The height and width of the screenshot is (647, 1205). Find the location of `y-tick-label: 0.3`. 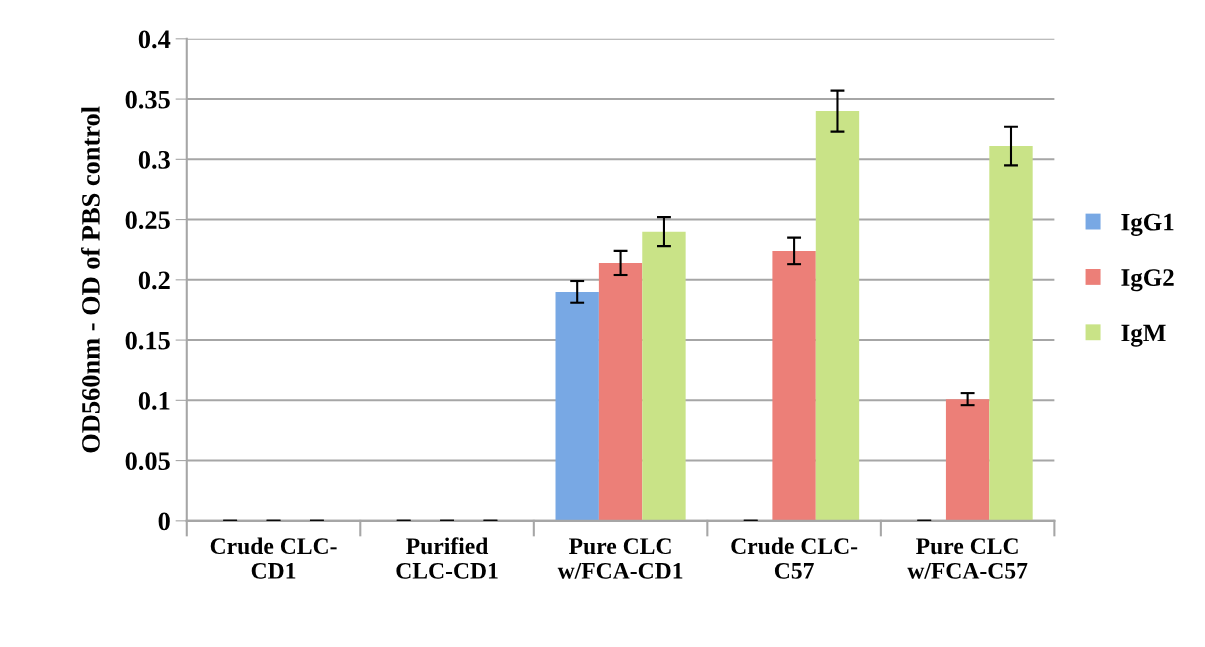

y-tick-label: 0.3 is located at coordinates (154, 159).